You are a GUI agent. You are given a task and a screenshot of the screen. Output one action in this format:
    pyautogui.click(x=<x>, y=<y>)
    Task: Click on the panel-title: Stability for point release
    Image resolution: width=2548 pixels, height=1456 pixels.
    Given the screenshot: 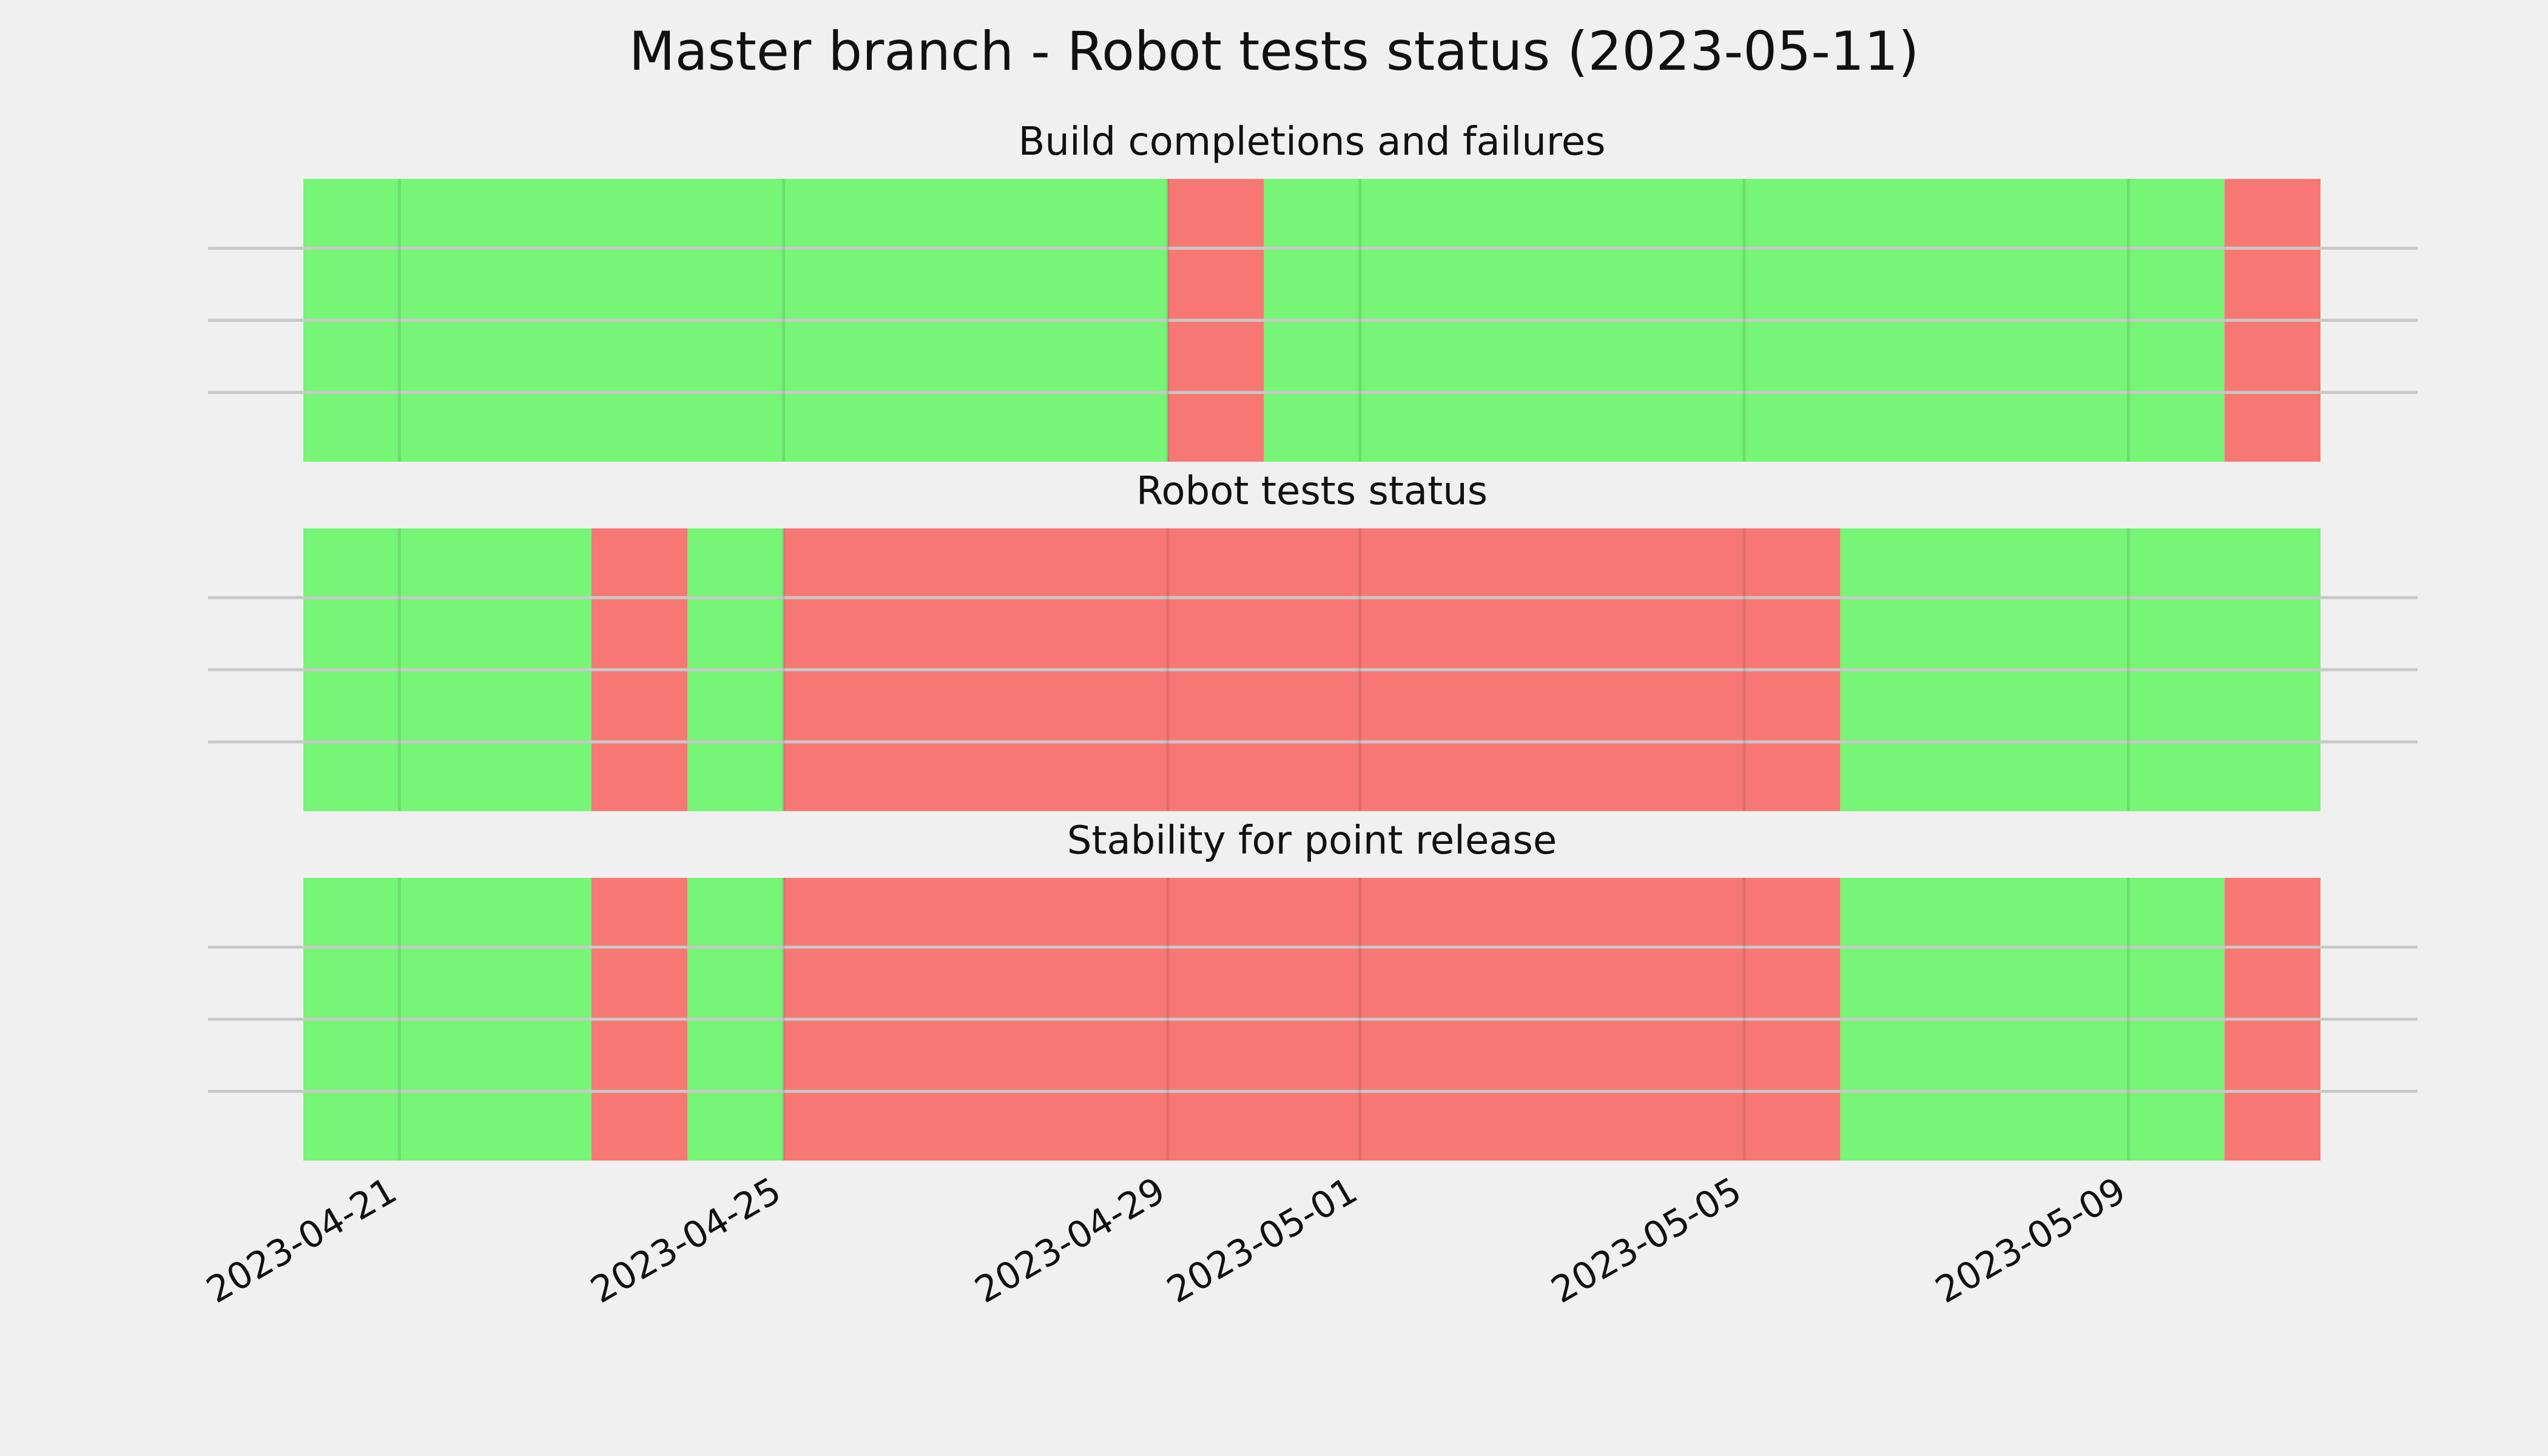 What is the action you would take?
    pyautogui.click(x=1312, y=840)
    